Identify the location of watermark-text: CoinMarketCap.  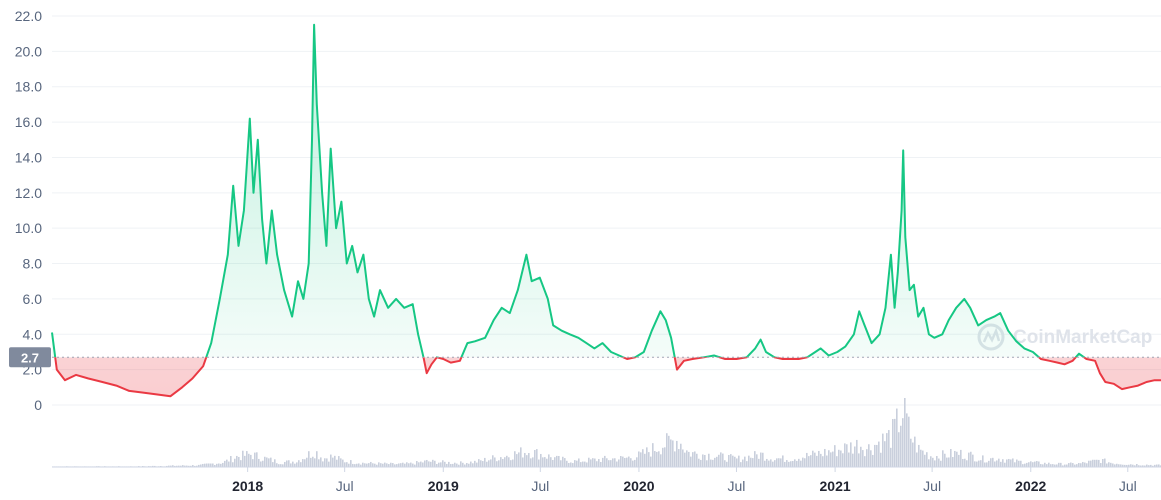
(1082, 337).